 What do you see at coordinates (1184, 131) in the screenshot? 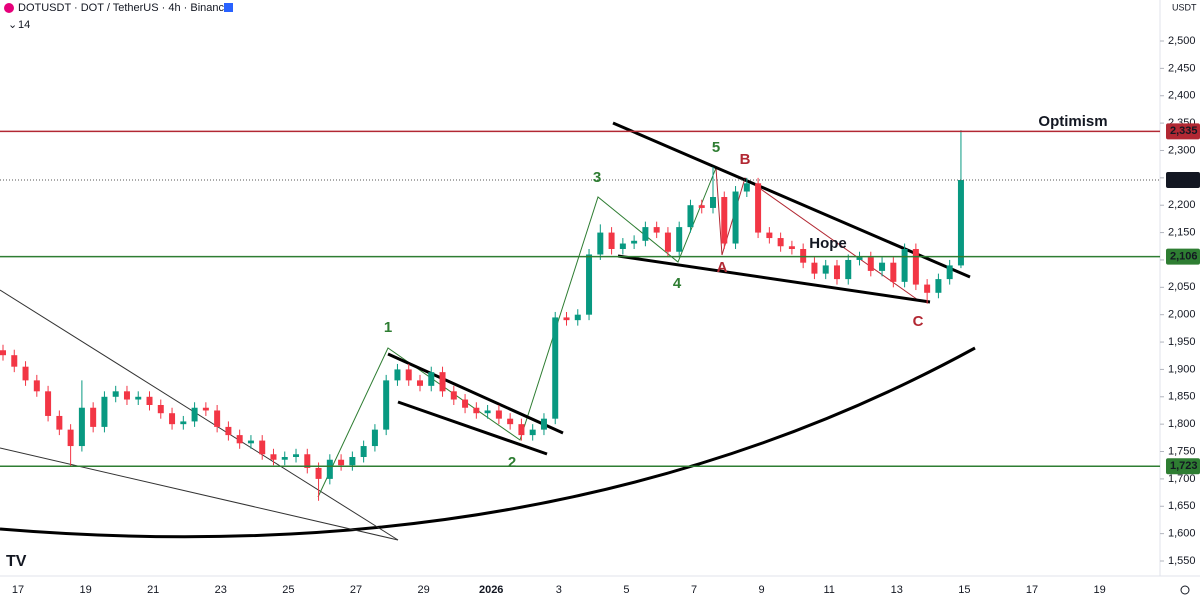
I see `price-tag-label: 2,335` at bounding box center [1184, 131].